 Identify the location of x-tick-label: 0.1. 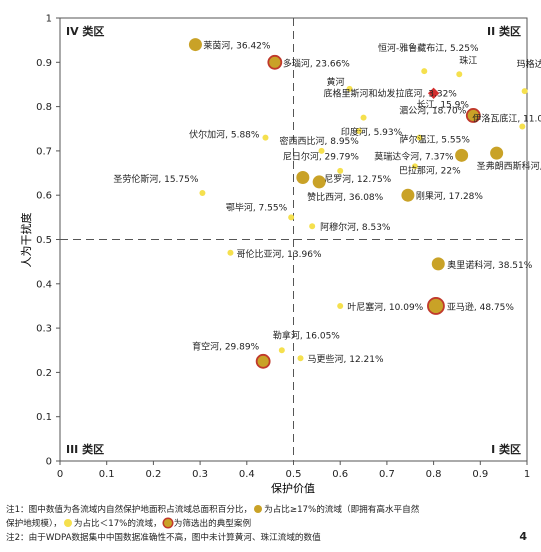
(107, 474).